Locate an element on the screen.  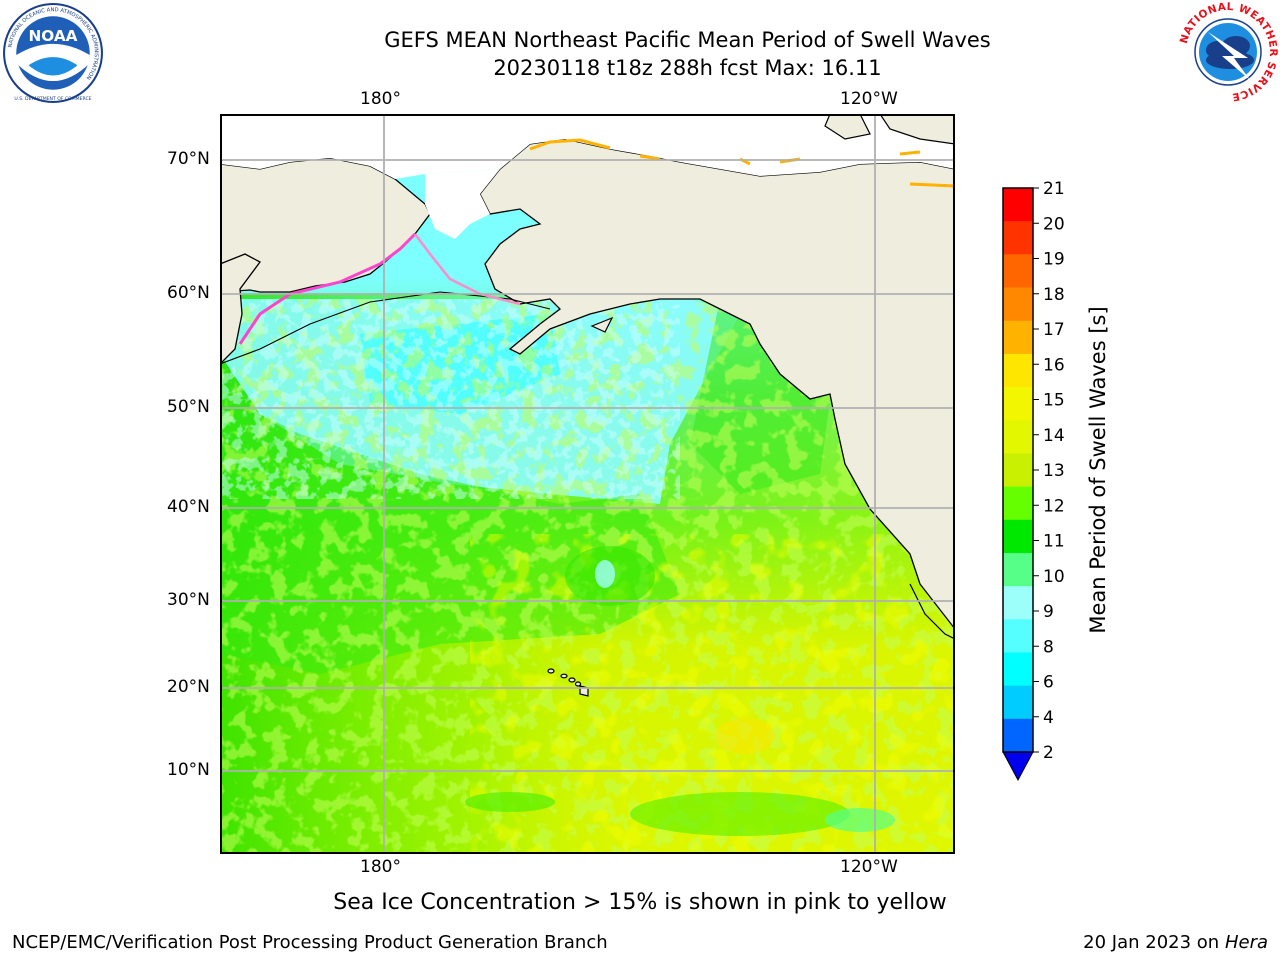
colorbar-tick-label: 21 is located at coordinates (1054, 189).